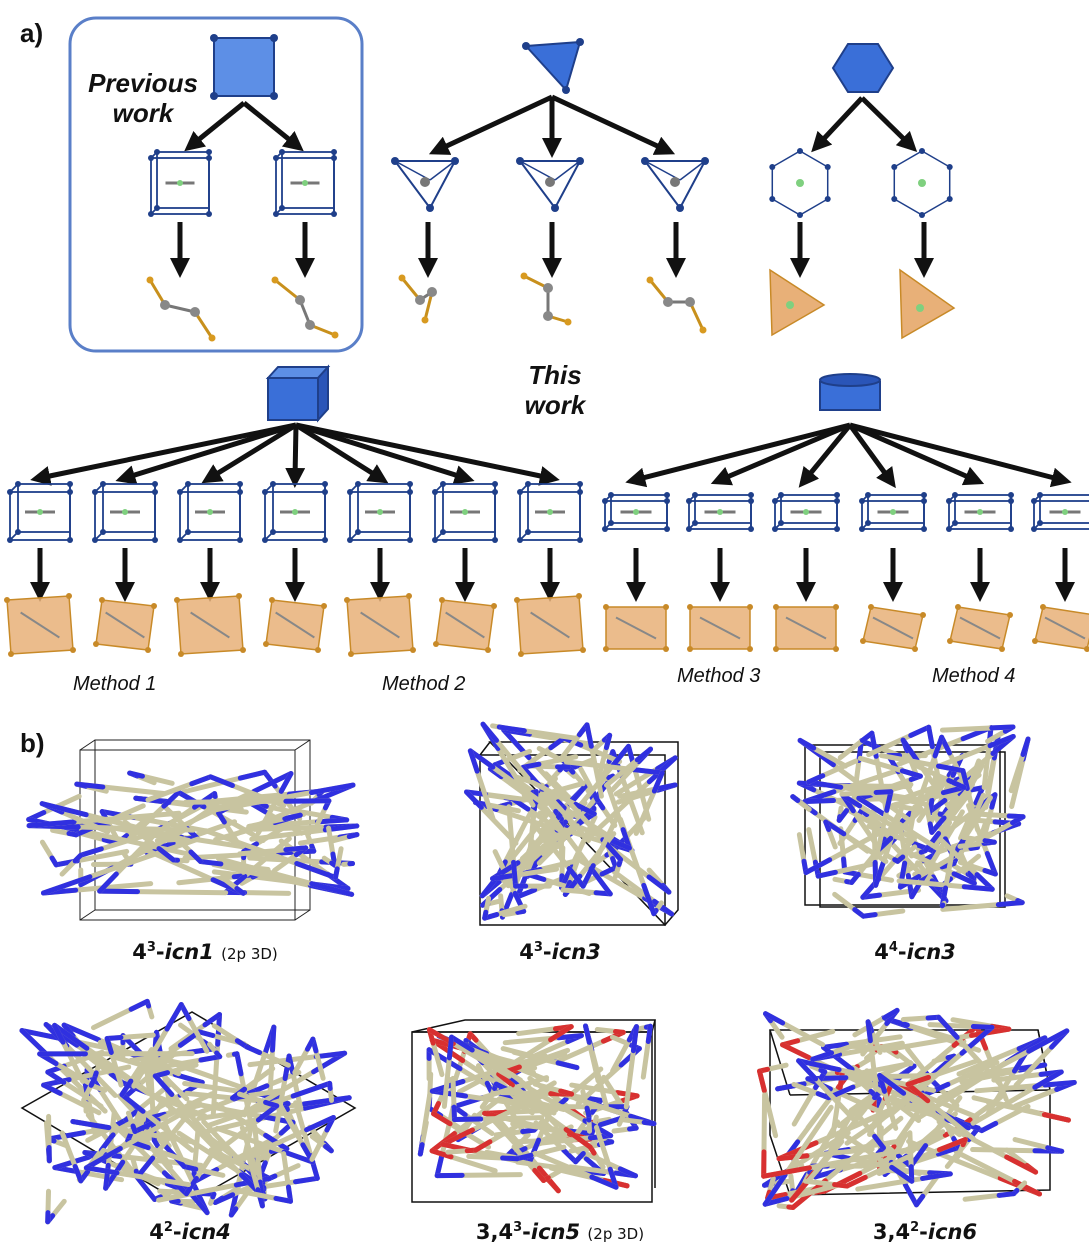 Image resolution: width=1089 pixels, height=1252 pixels. I want to click on net-label-6: 3,42-icn6, so click(925, 1232).